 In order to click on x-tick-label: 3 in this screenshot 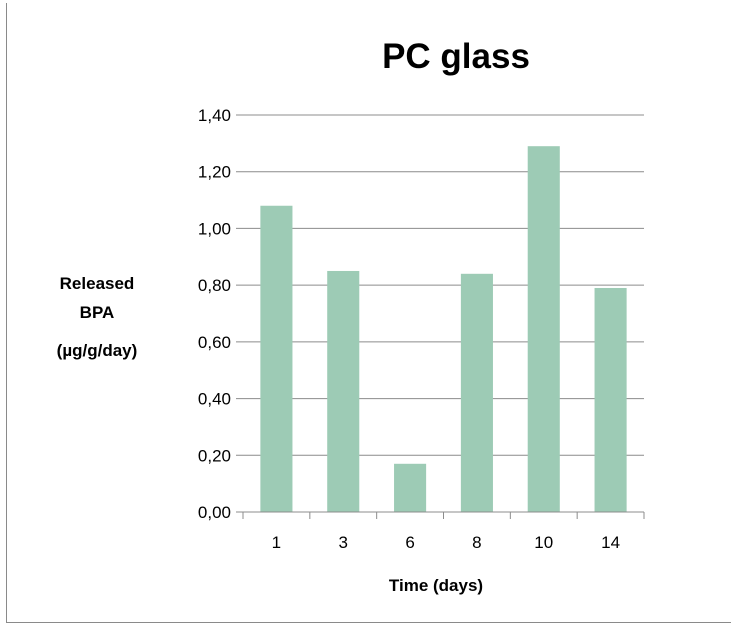, I will do `click(343, 542)`.